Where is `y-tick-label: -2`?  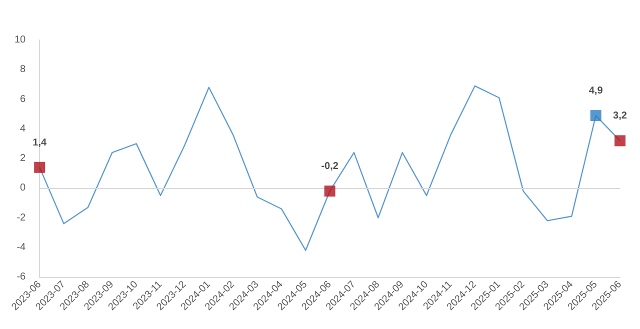 y-tick-label: -2 is located at coordinates (21, 218).